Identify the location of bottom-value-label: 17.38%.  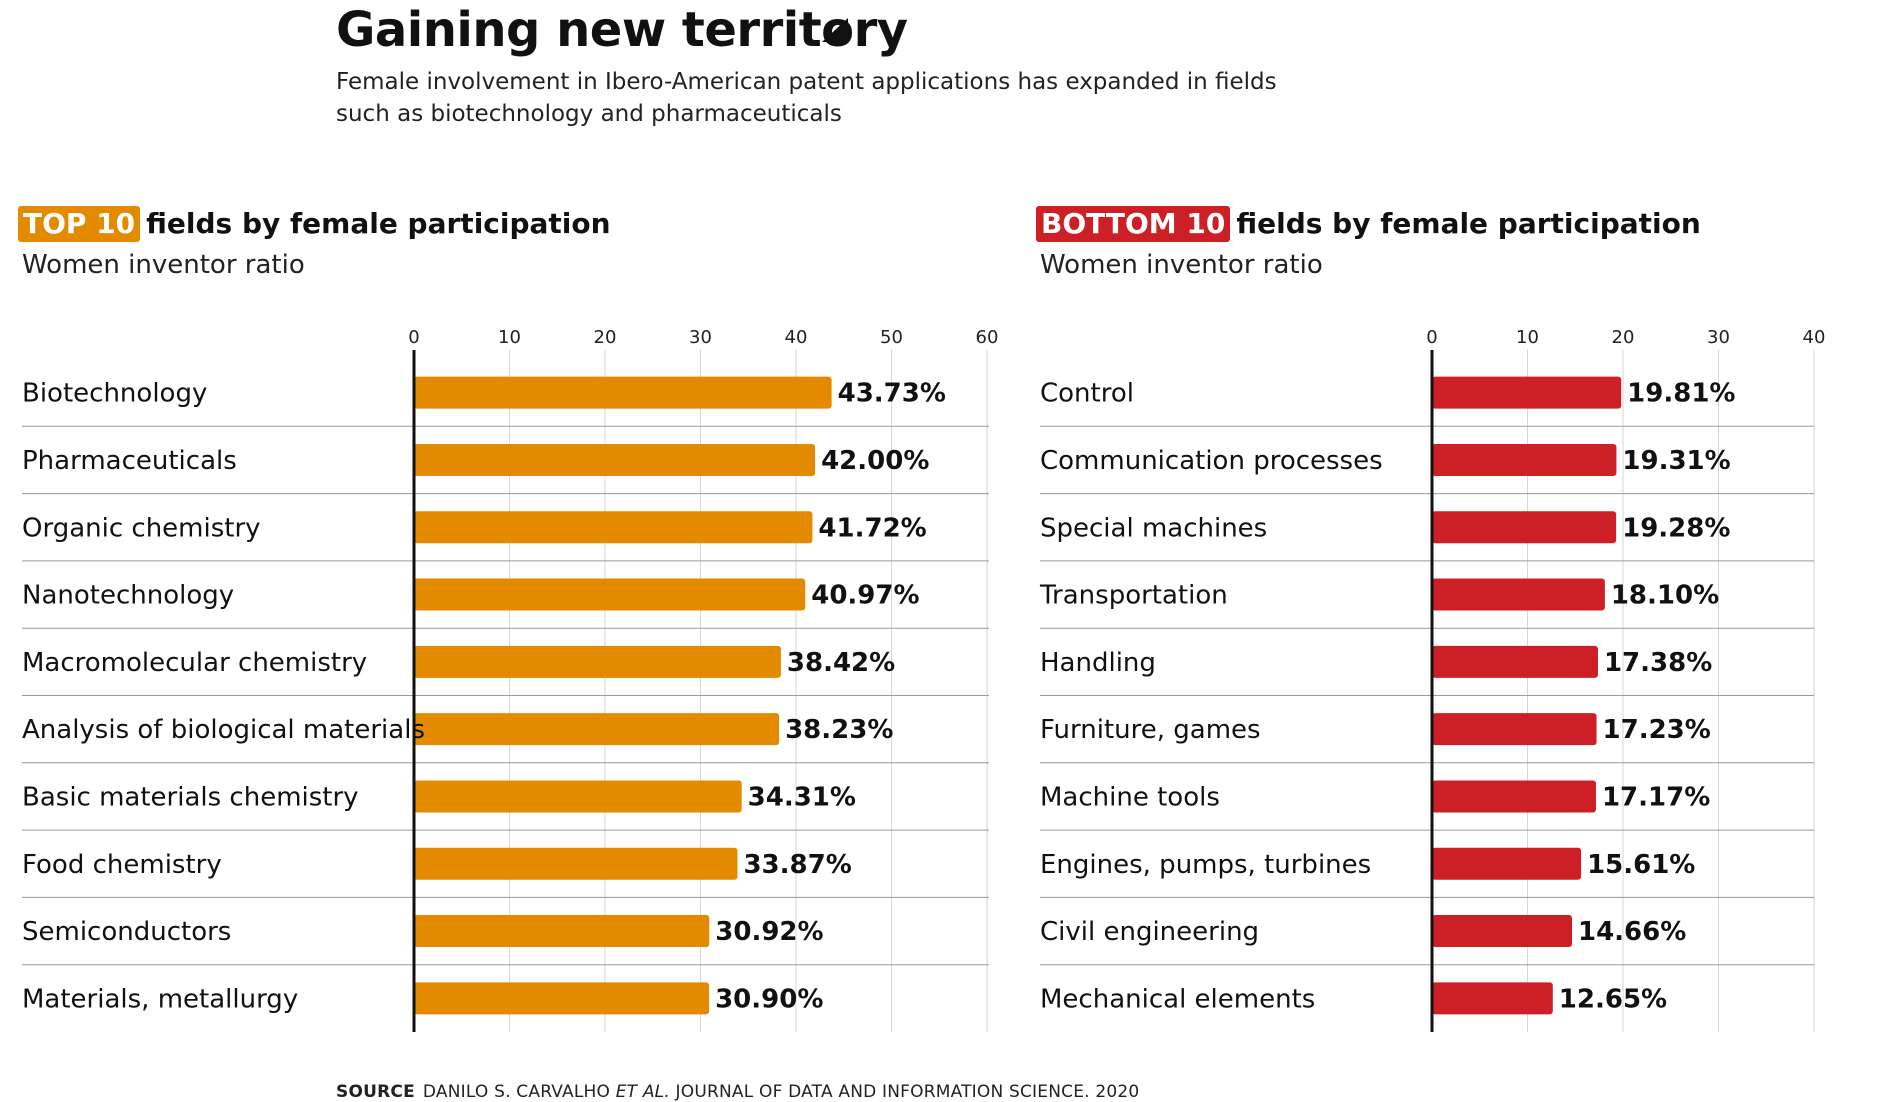
(1658, 663).